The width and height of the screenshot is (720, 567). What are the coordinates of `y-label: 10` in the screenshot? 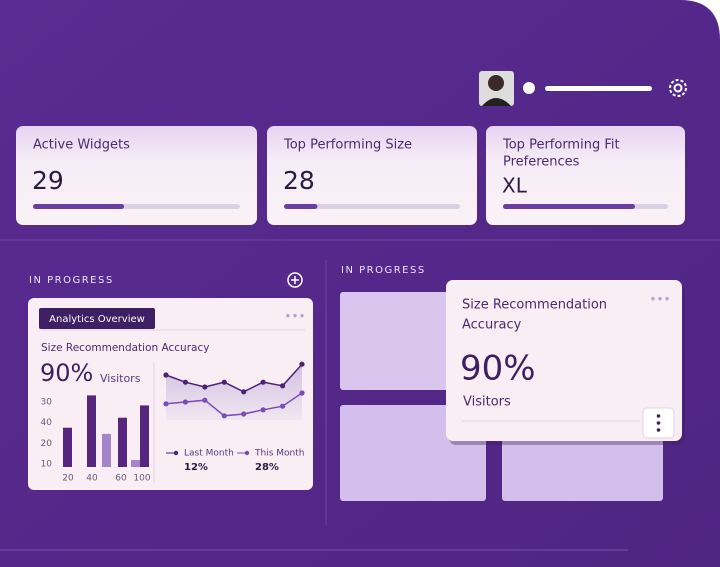 It's located at (47, 465).